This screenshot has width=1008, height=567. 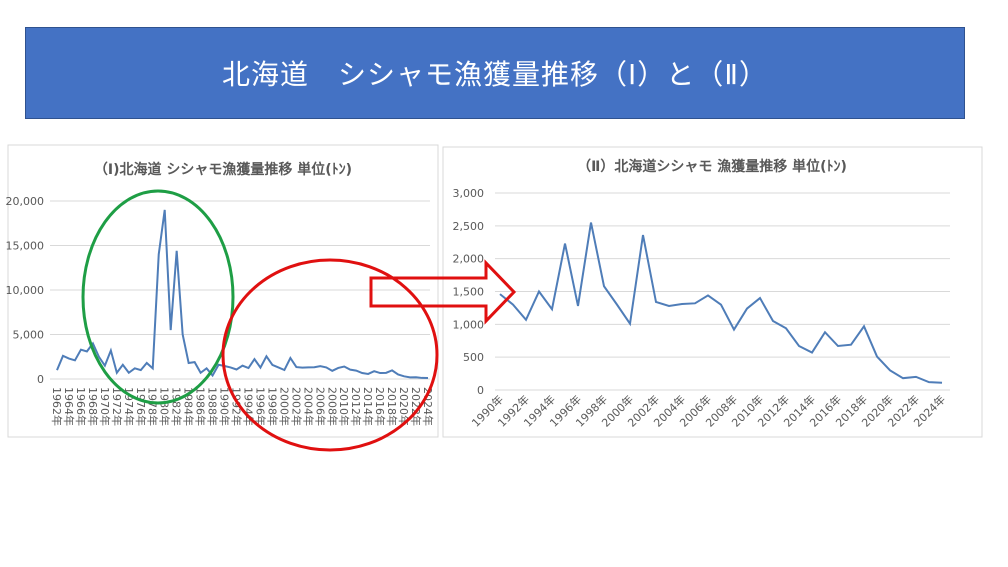 I want to click on red-highlight-ellipse, so click(x=330, y=355).